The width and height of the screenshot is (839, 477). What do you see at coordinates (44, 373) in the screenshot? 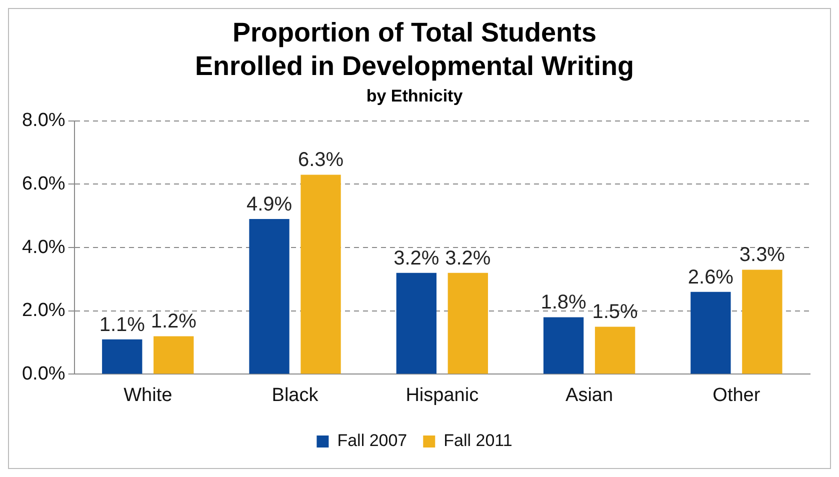
I see `y-tick-label: 0.0%` at bounding box center [44, 373].